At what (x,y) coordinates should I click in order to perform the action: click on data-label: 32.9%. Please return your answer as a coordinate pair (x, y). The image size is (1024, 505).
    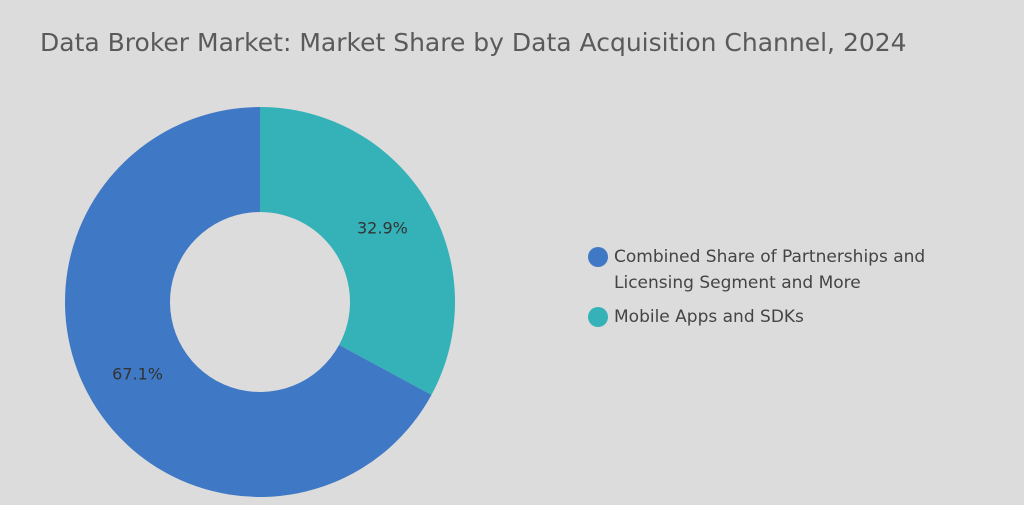
    Looking at the image, I should click on (382, 228).